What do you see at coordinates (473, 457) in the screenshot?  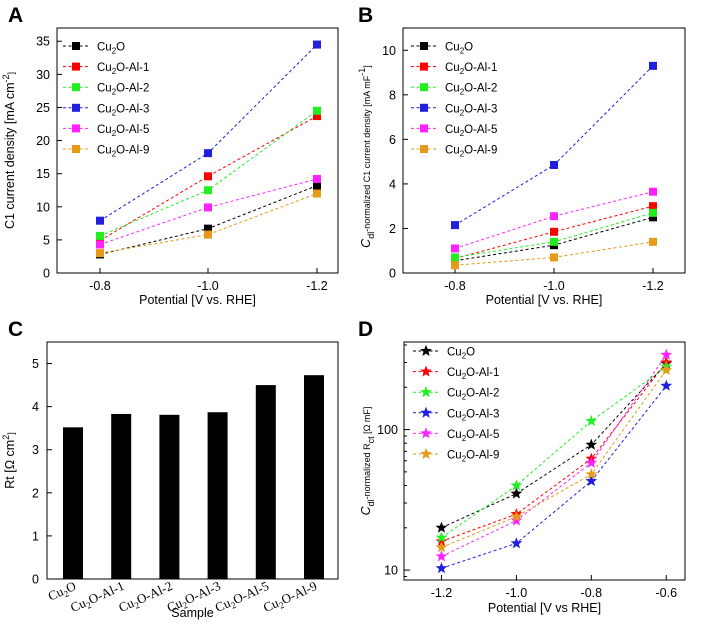 I see `legend-label-Cu2O-Al-9: Cu2O-Al-9` at bounding box center [473, 457].